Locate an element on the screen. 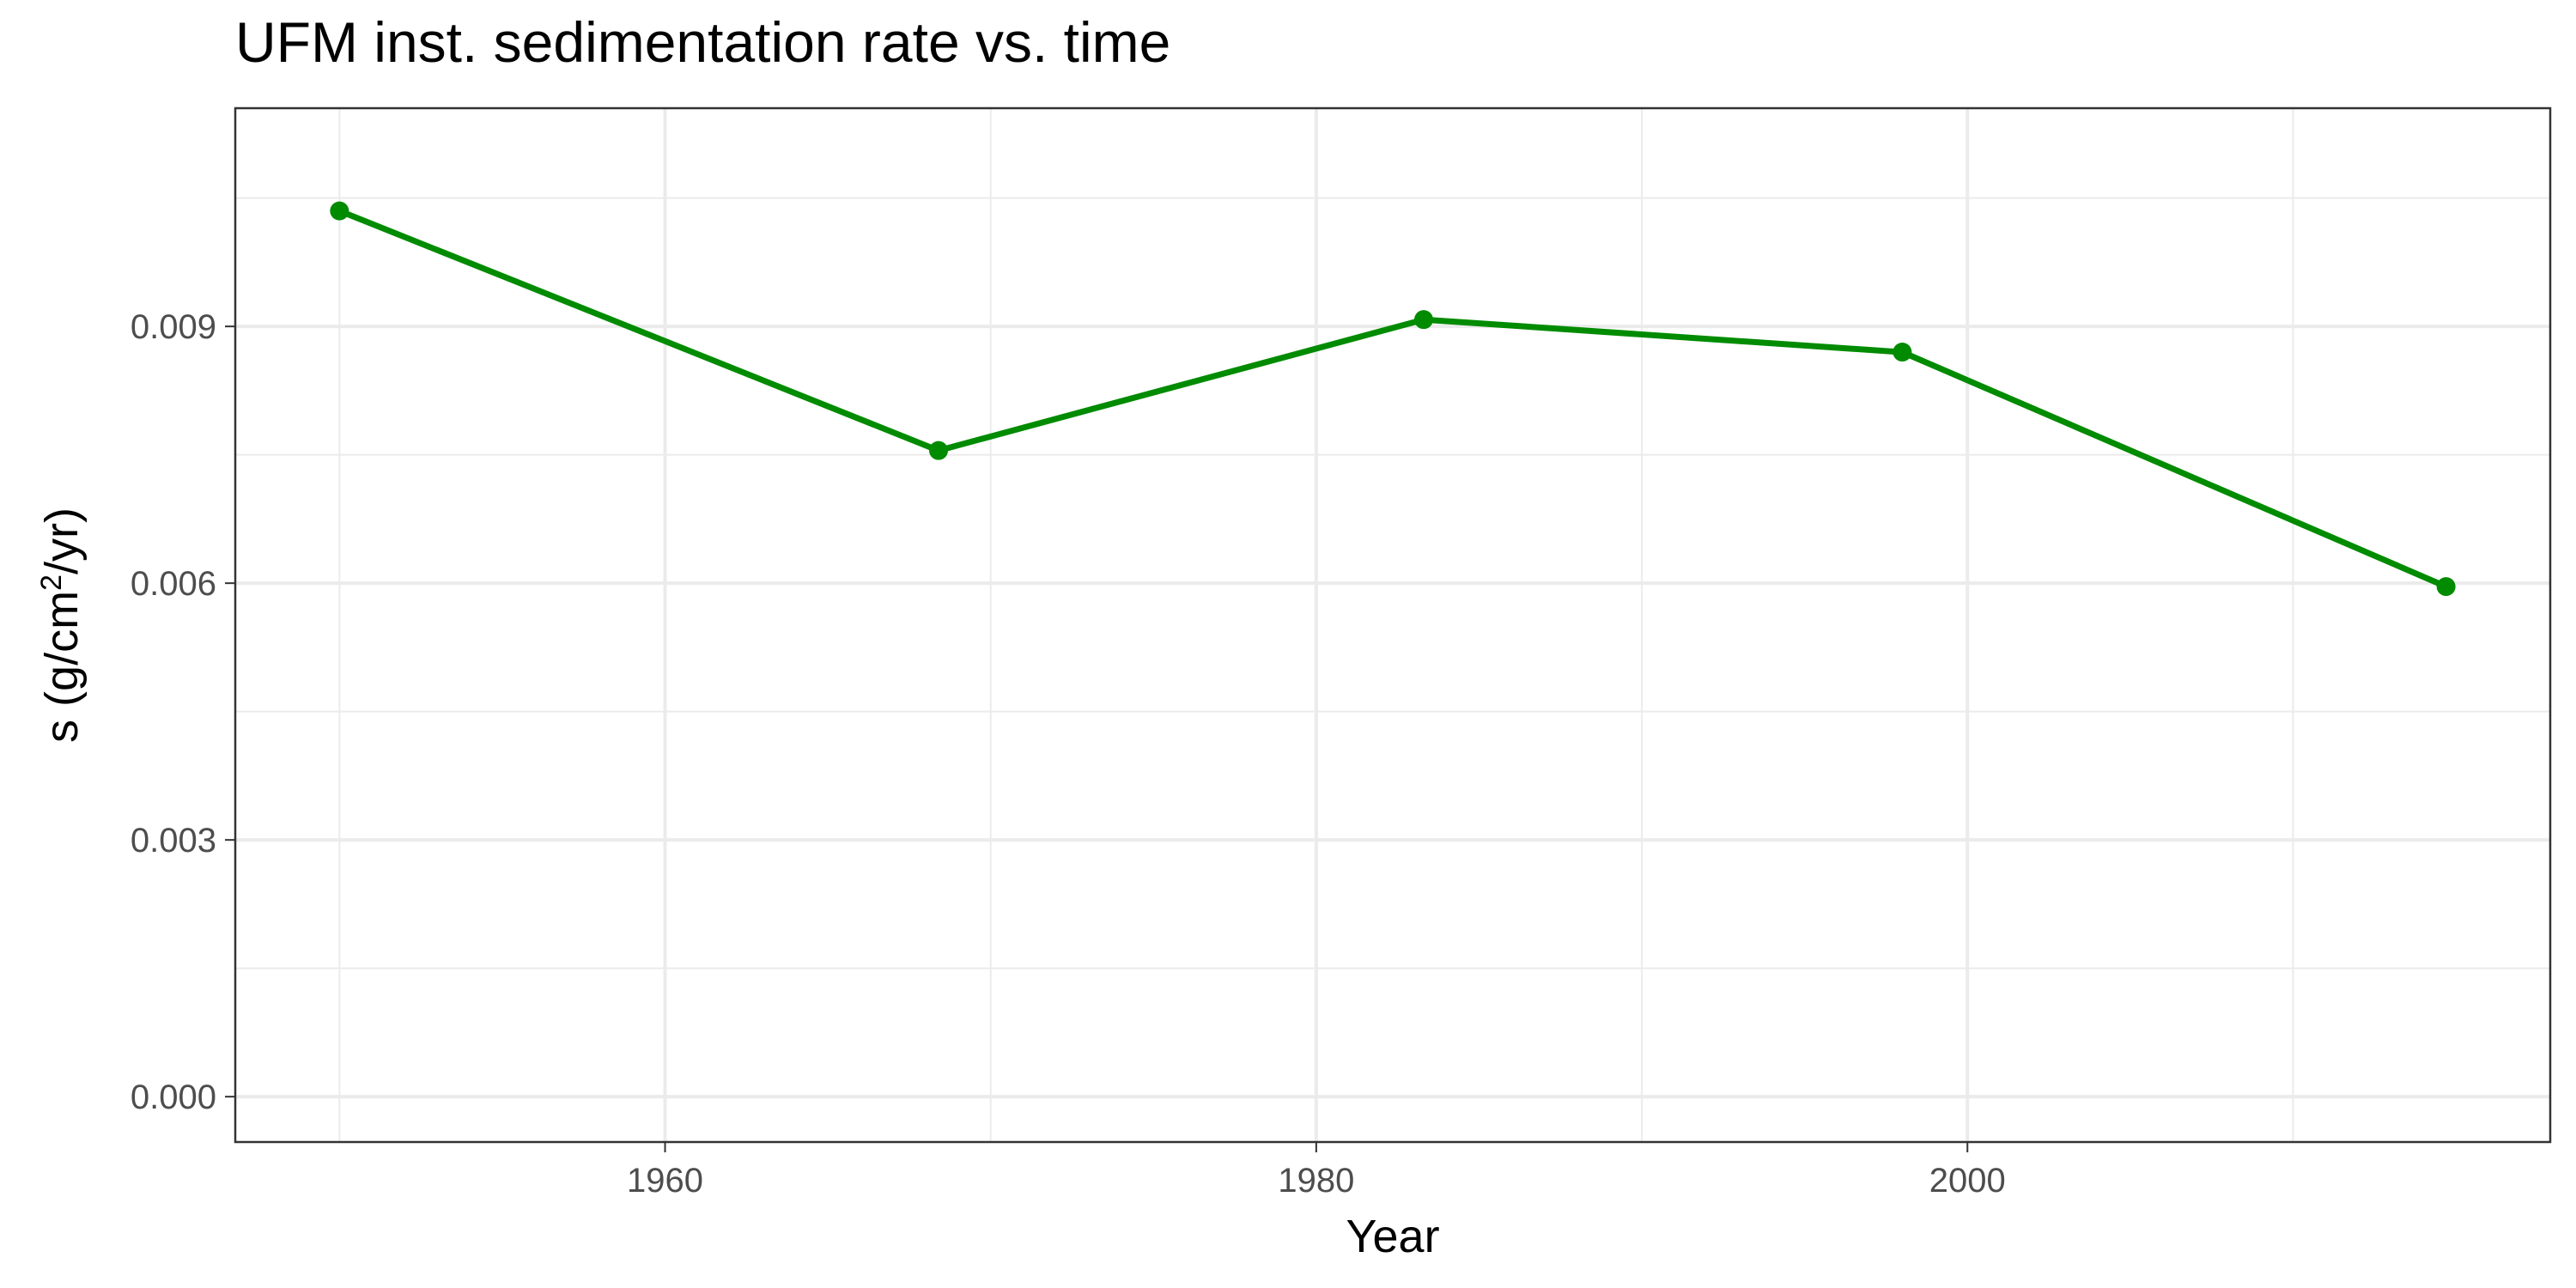  x-tick-label-1: 1980 is located at coordinates (1316, 1181).